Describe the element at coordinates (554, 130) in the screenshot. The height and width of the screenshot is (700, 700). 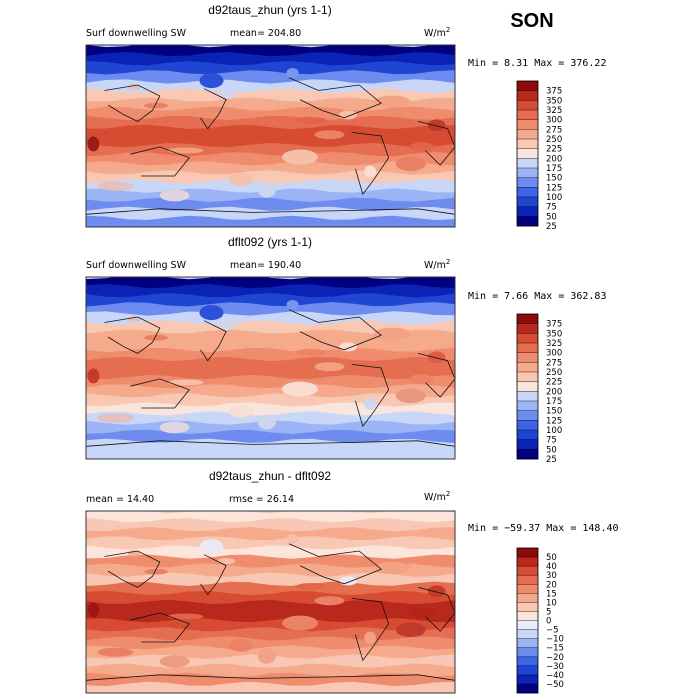
I see `colorbar-tick-label: 275` at that location.